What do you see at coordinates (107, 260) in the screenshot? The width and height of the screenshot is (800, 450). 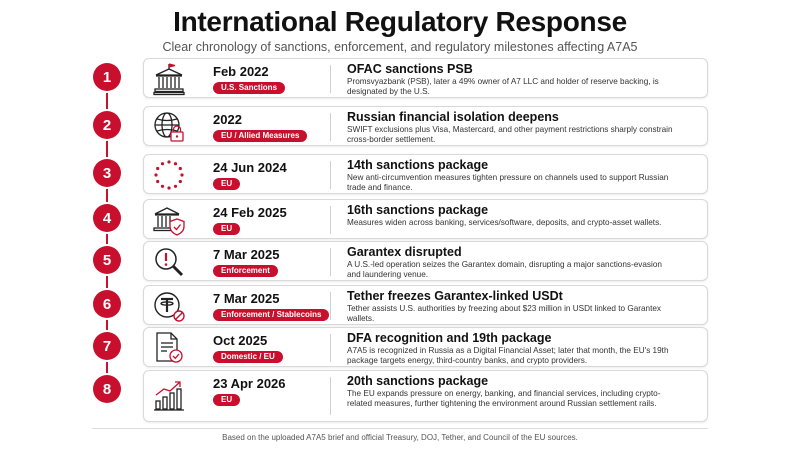 I see `step-number-badge: 5` at bounding box center [107, 260].